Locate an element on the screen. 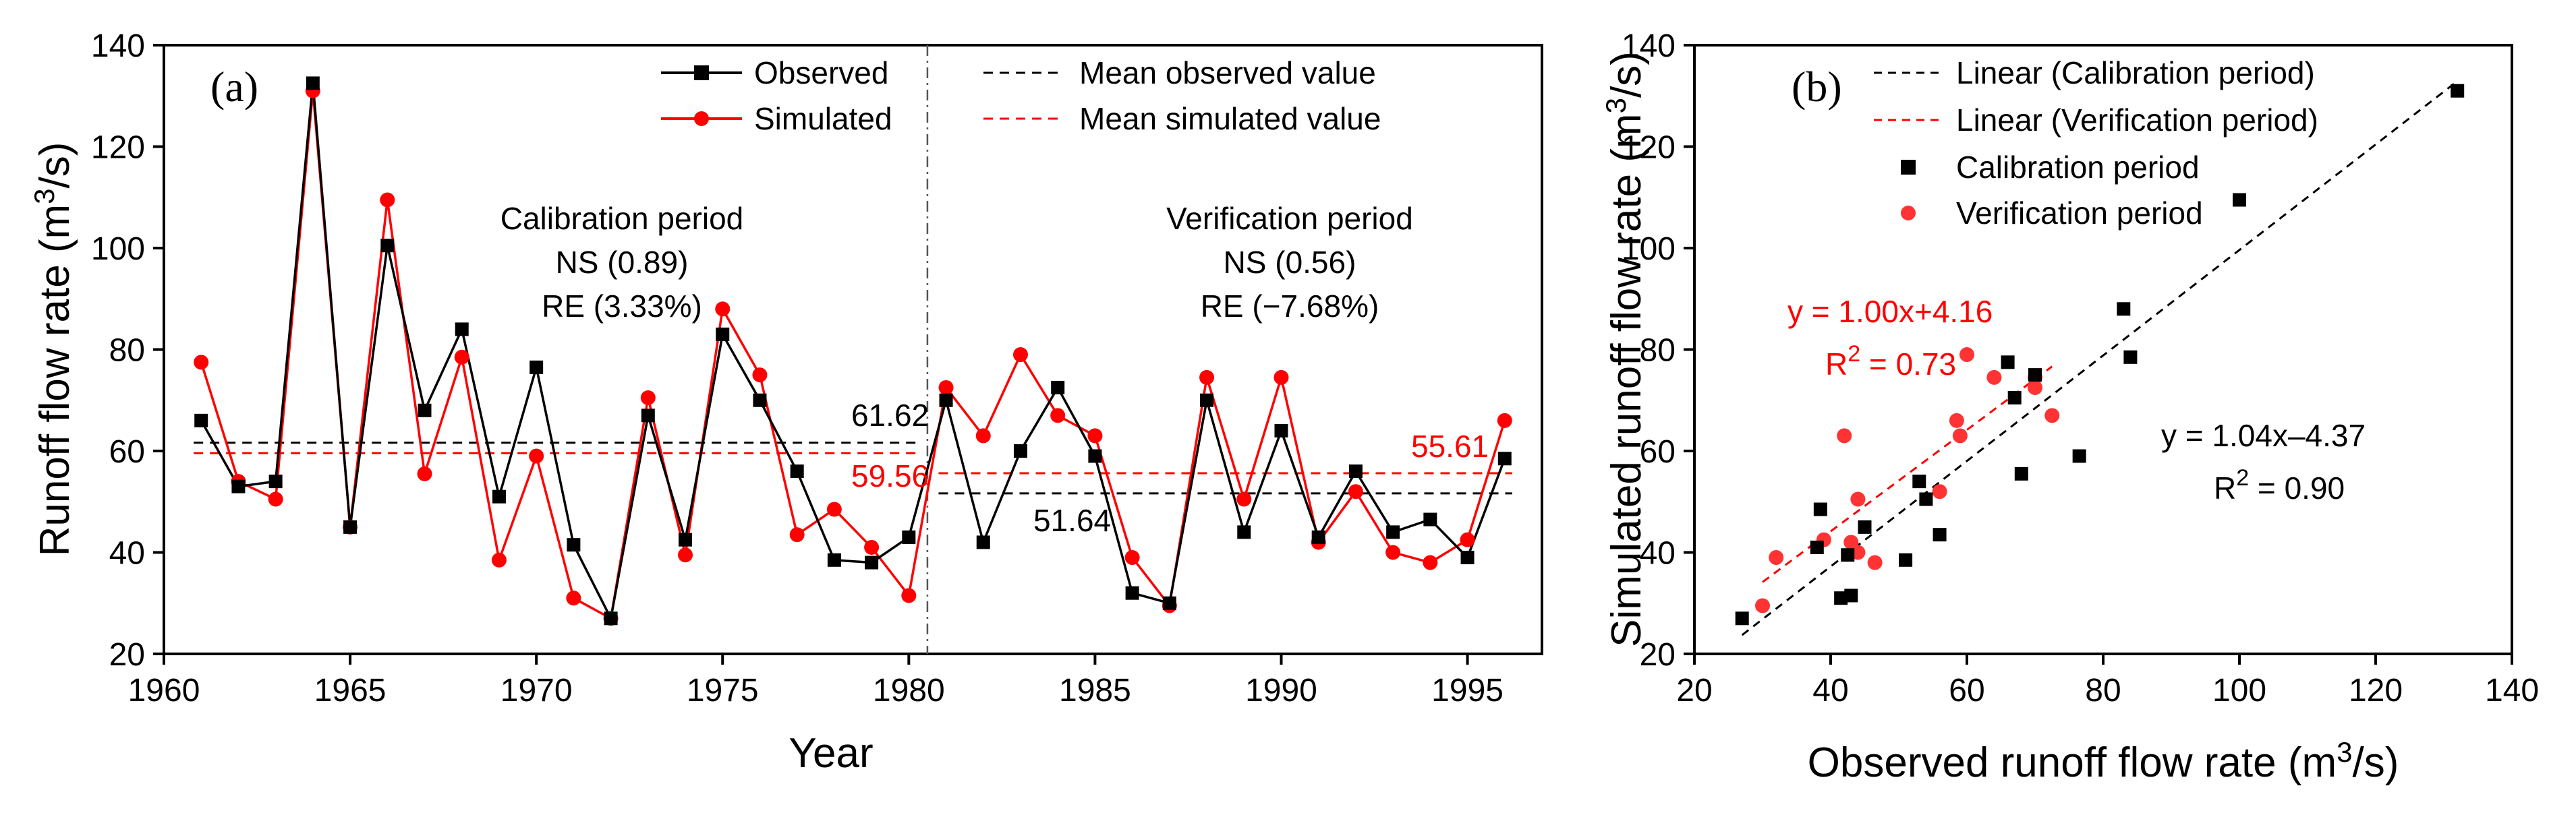 This screenshot has width=2576, height=815. legend-calibration-marker is located at coordinates (1908, 167).